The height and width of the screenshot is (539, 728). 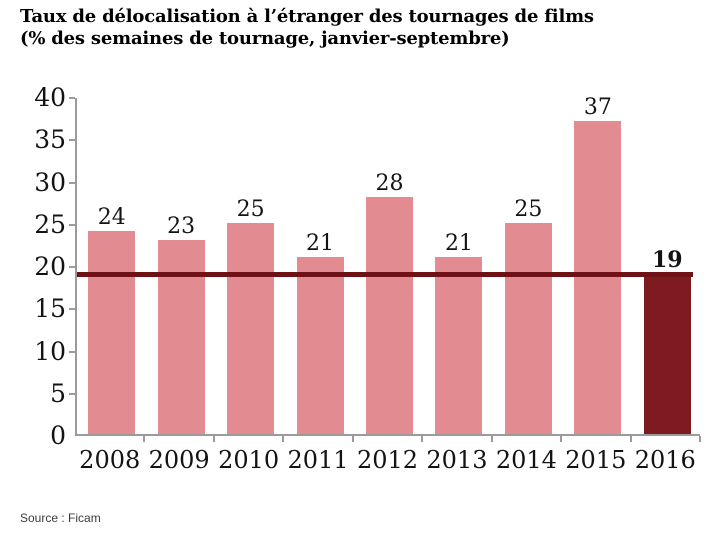 What do you see at coordinates (50, 140) in the screenshot?
I see `y-tick-label: 35` at bounding box center [50, 140].